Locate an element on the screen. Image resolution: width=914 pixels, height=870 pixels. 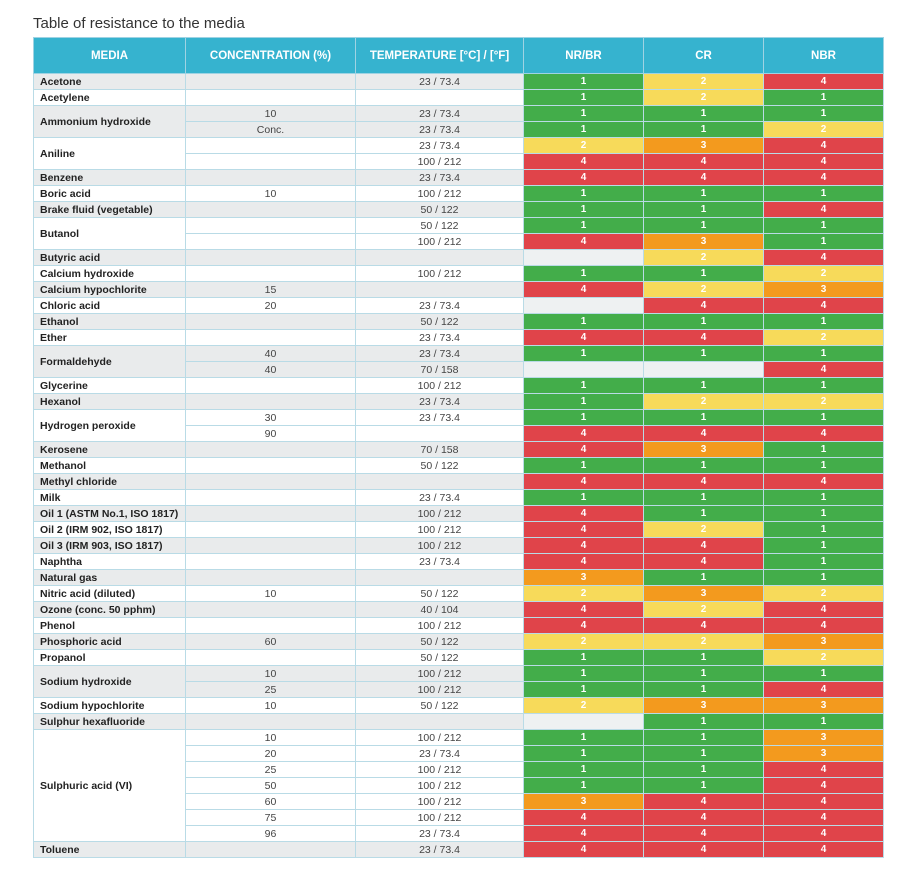
table-row: Ether 23 / 73.4 4 4 2 is located at coordinates (458, 337).